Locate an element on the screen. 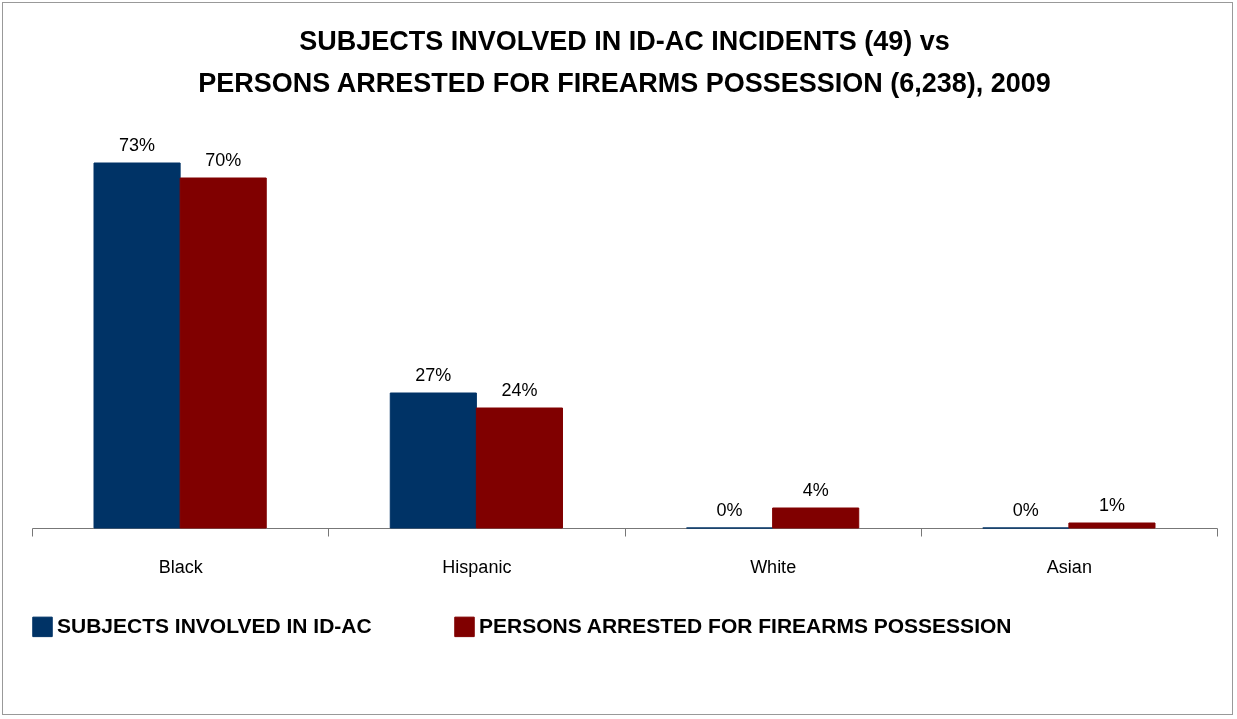 The width and height of the screenshot is (1237, 719). x-tick-label: Hispanic is located at coordinates (477, 566).